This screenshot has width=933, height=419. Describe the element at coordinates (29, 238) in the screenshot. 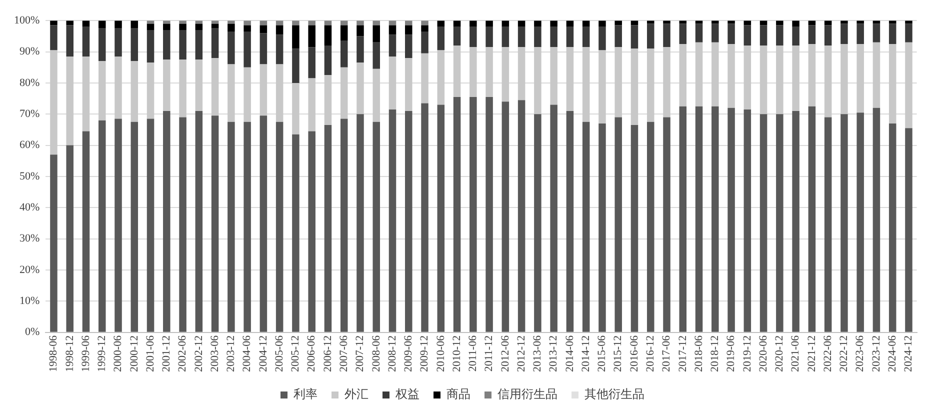

I see `y-tick-label: 30%` at that location.